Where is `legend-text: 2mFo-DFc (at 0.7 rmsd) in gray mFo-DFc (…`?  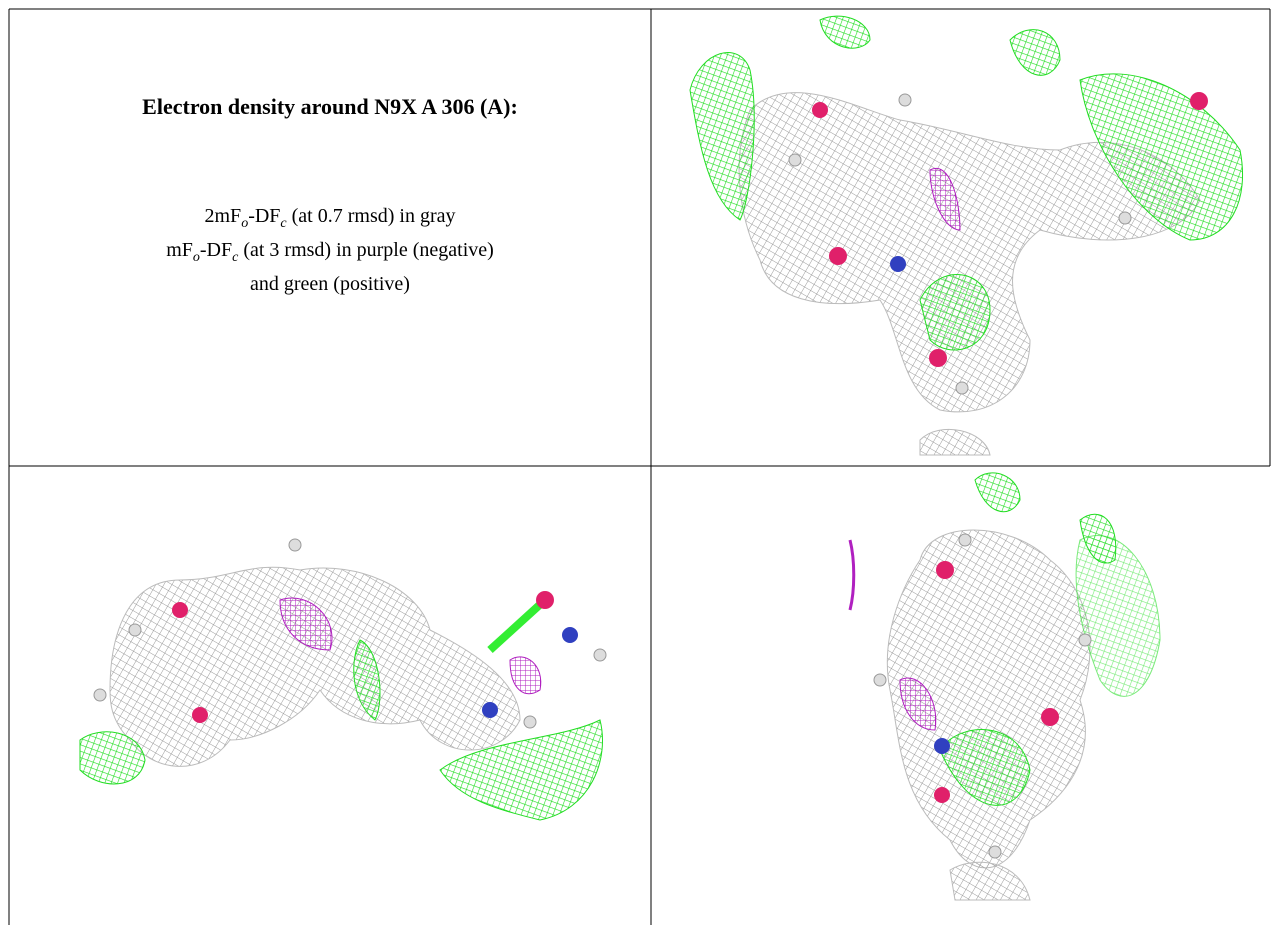
legend-text: 2mFo-DFc (at 0.7 rmsd) in gray mFo-DFc (… is located at coordinates (330, 250).